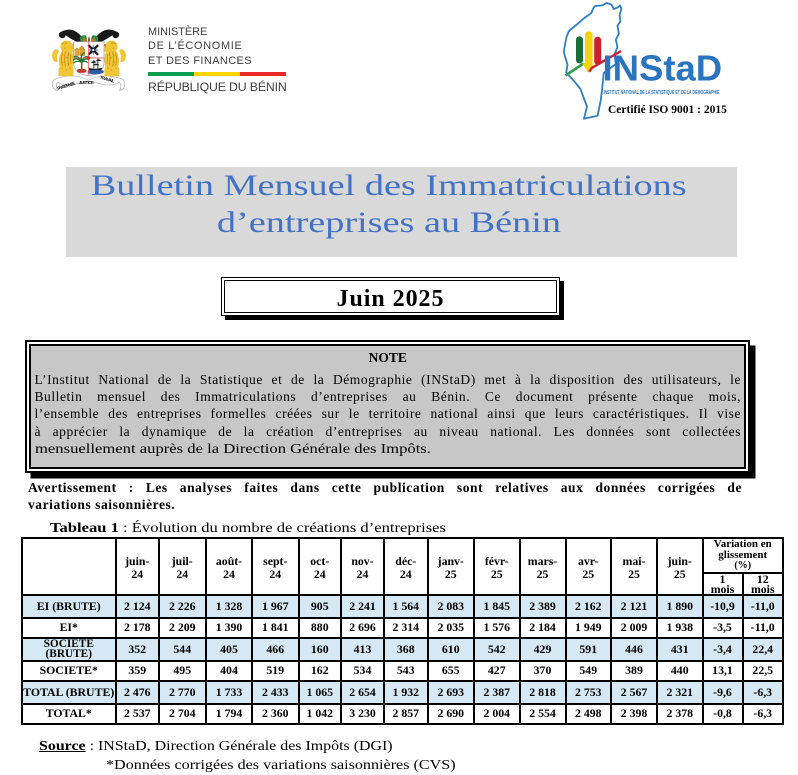  I want to click on svg-text: INStaD, so click(663, 68).